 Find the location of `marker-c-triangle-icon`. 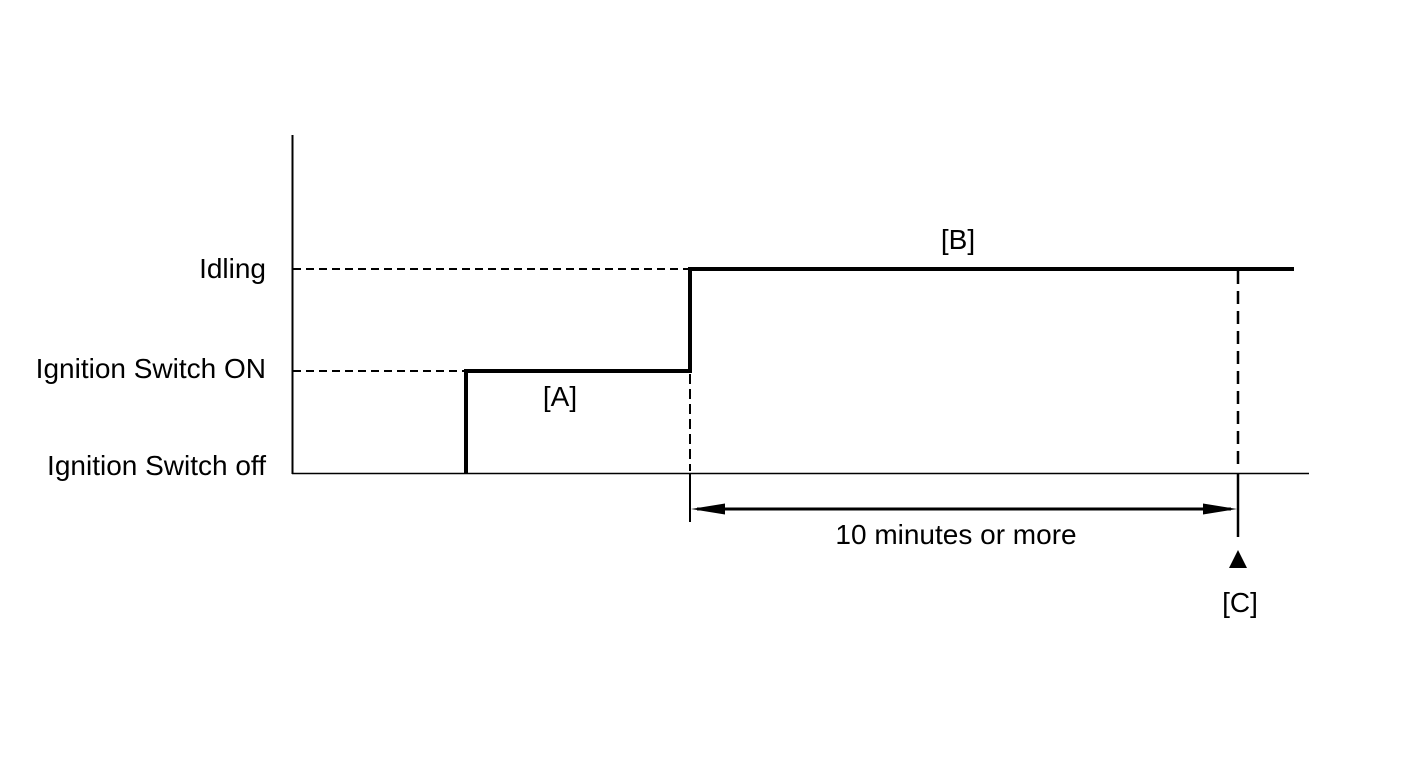

marker-c-triangle-icon is located at coordinates (1238, 559).